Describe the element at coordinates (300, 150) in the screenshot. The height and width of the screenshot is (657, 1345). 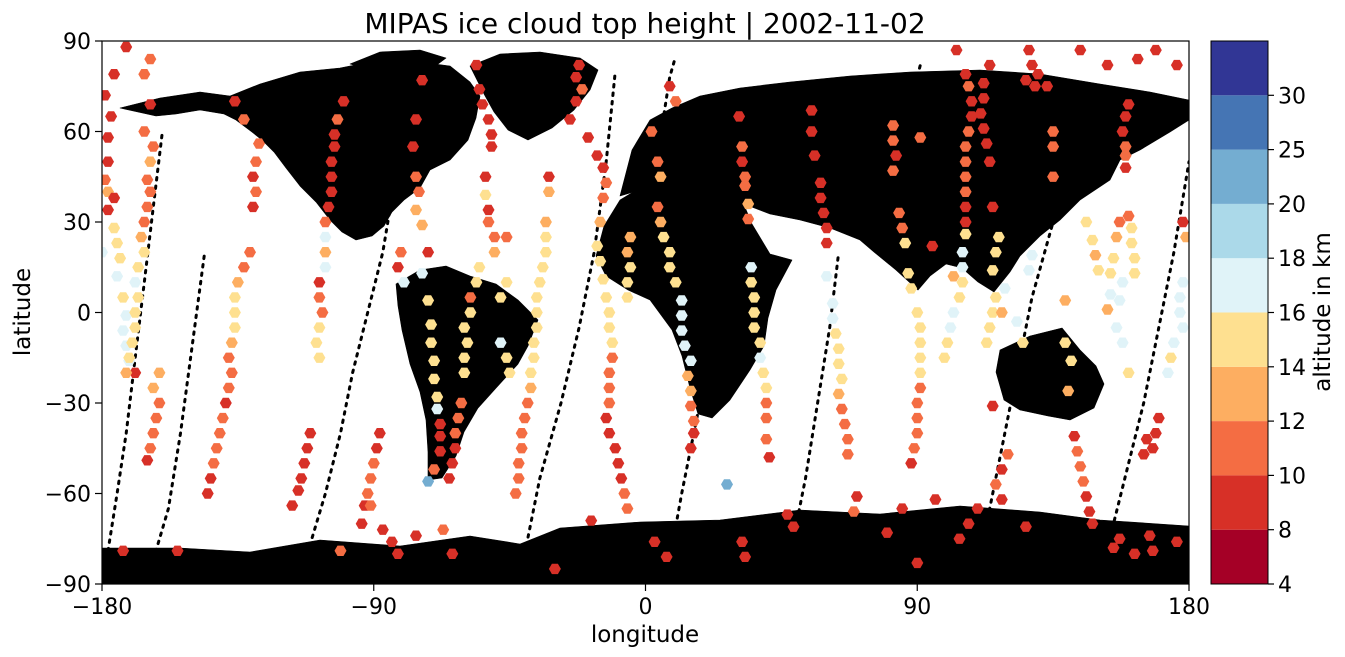
I see `land-north-america` at that location.